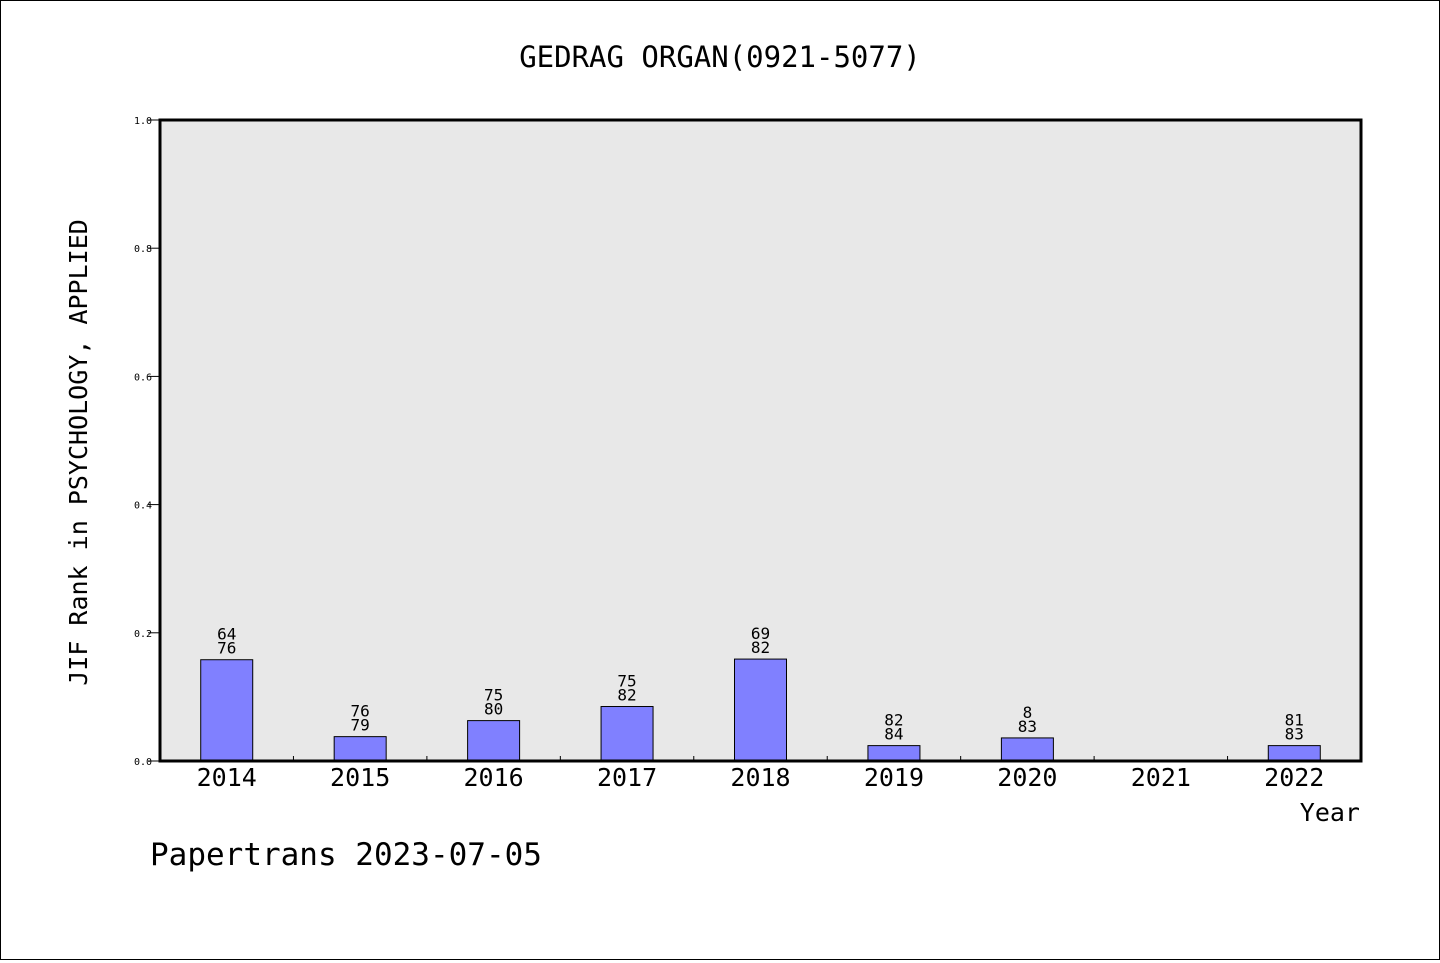  Describe the element at coordinates (143, 121) in the screenshot. I see `y-tick-label: 1.0` at that location.